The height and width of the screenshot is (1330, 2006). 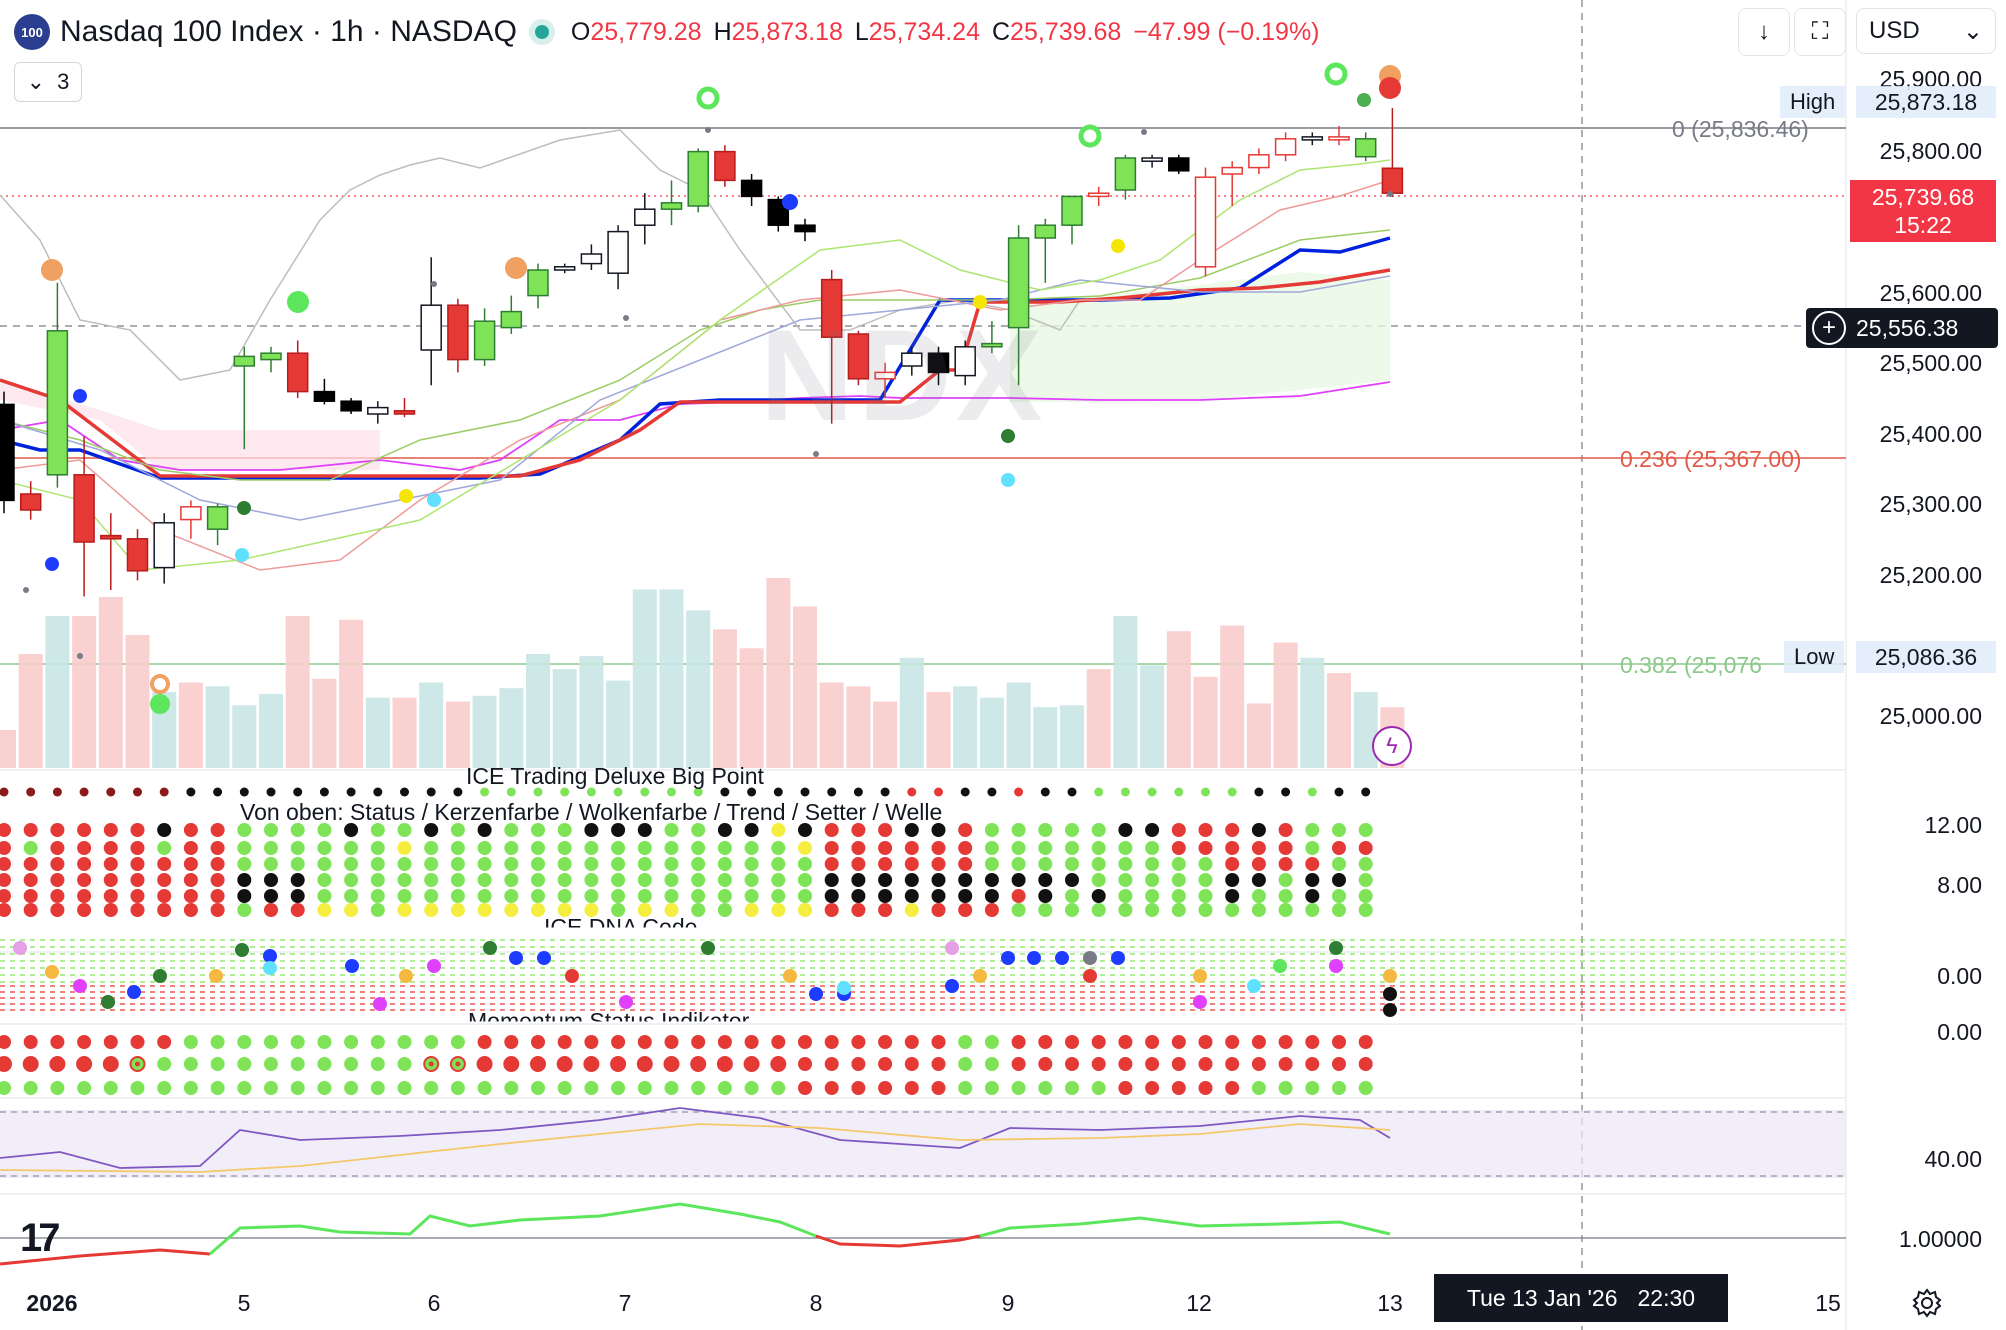 What do you see at coordinates (1959, 1032) in the screenshot?
I see `pane3-axis-label: 0.00` at bounding box center [1959, 1032].